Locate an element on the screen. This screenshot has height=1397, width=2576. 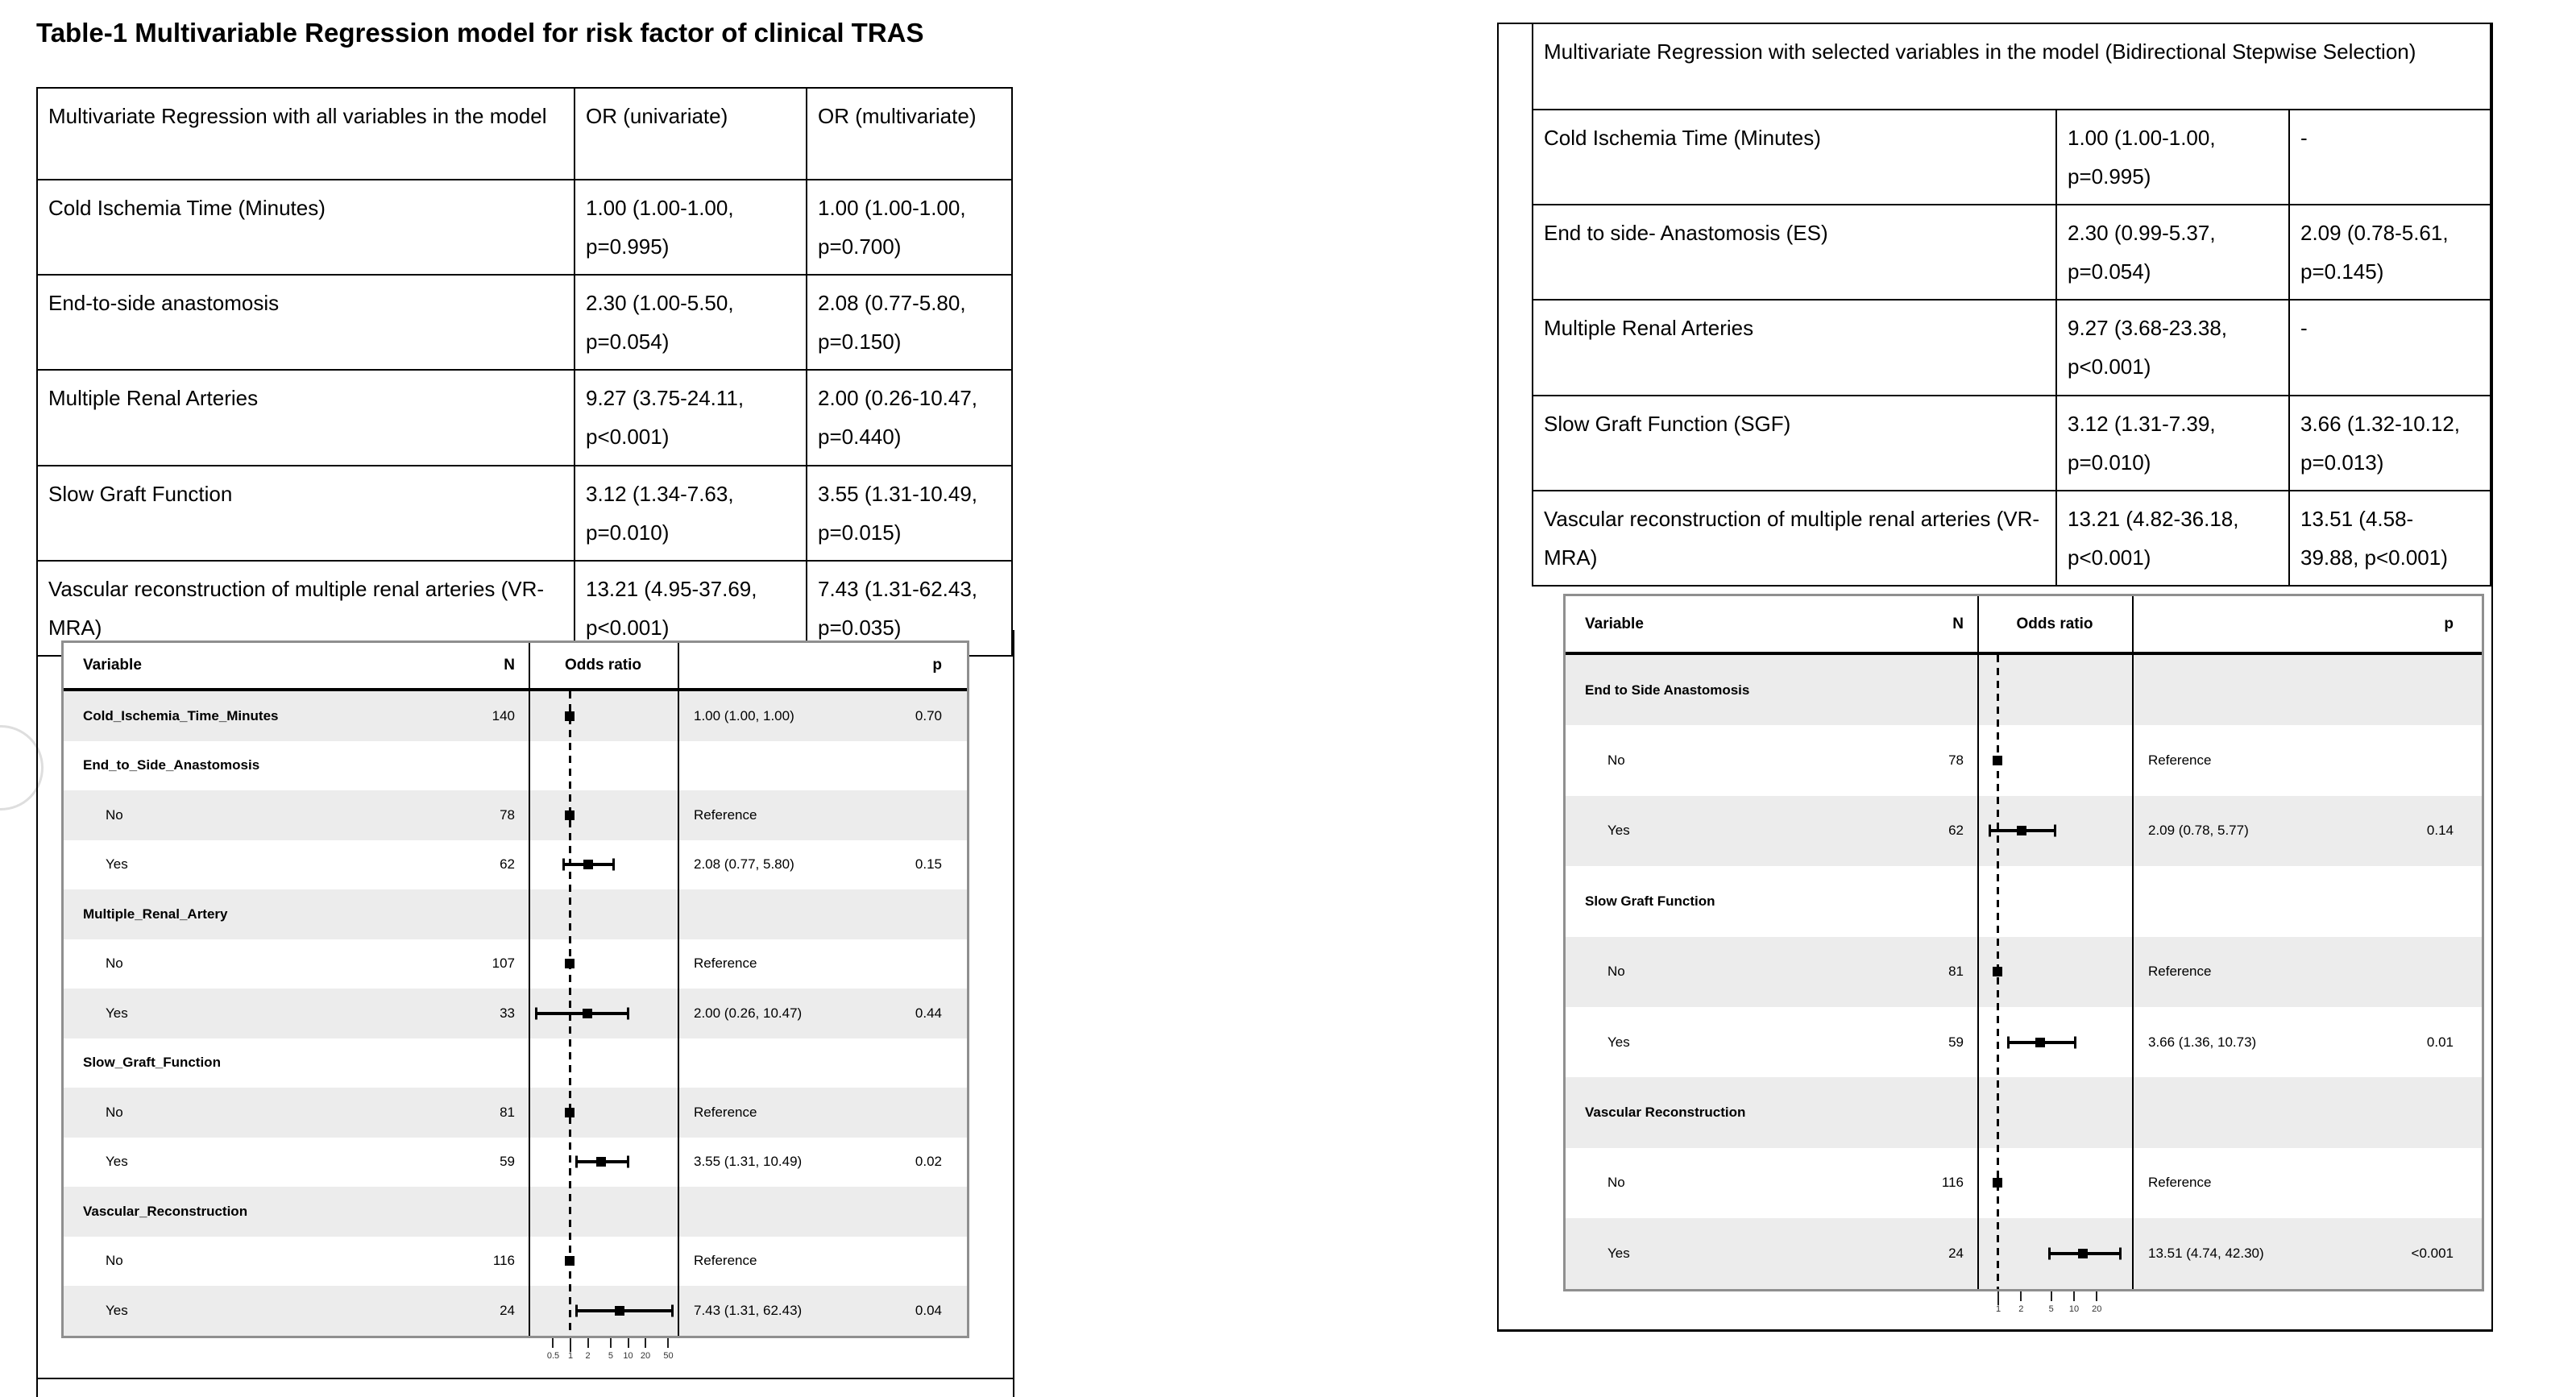
forest-row-n: 59 is located at coordinates (1956, 1042).